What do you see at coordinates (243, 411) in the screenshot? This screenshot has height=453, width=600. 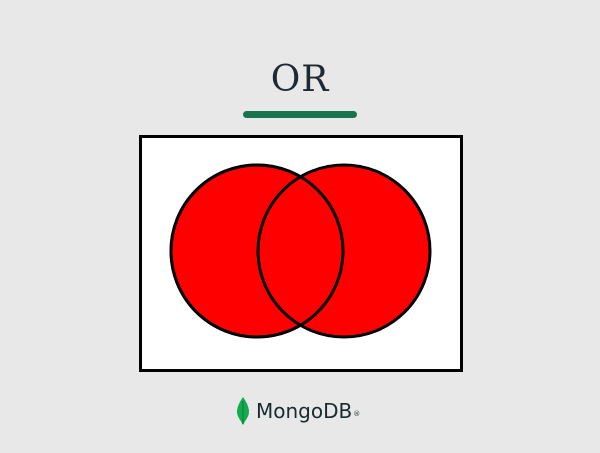 I see `mongodb-leaf-icon` at bounding box center [243, 411].